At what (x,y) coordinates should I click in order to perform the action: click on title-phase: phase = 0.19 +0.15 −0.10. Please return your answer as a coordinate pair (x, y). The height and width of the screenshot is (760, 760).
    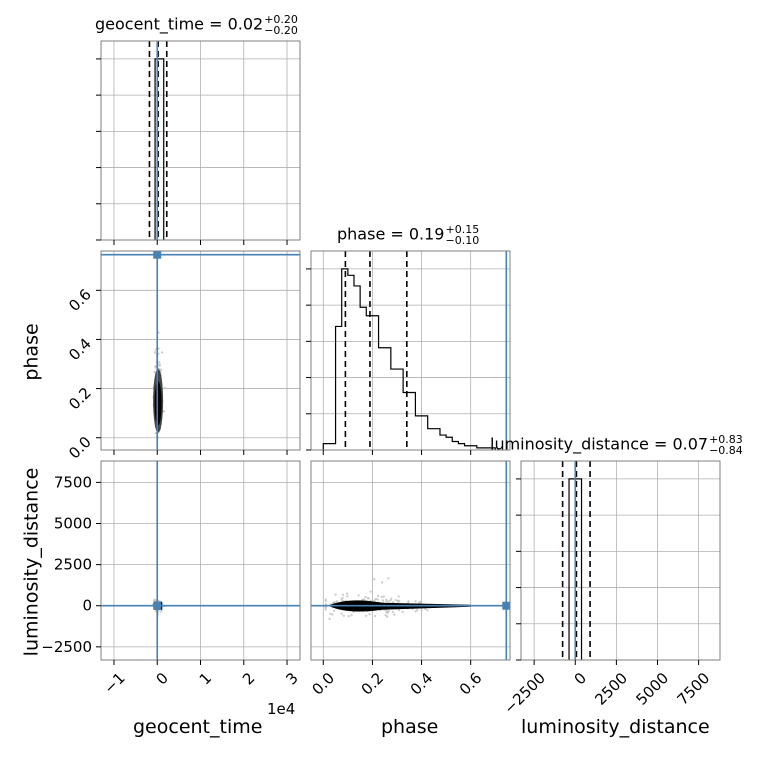
    Looking at the image, I should click on (408, 235).